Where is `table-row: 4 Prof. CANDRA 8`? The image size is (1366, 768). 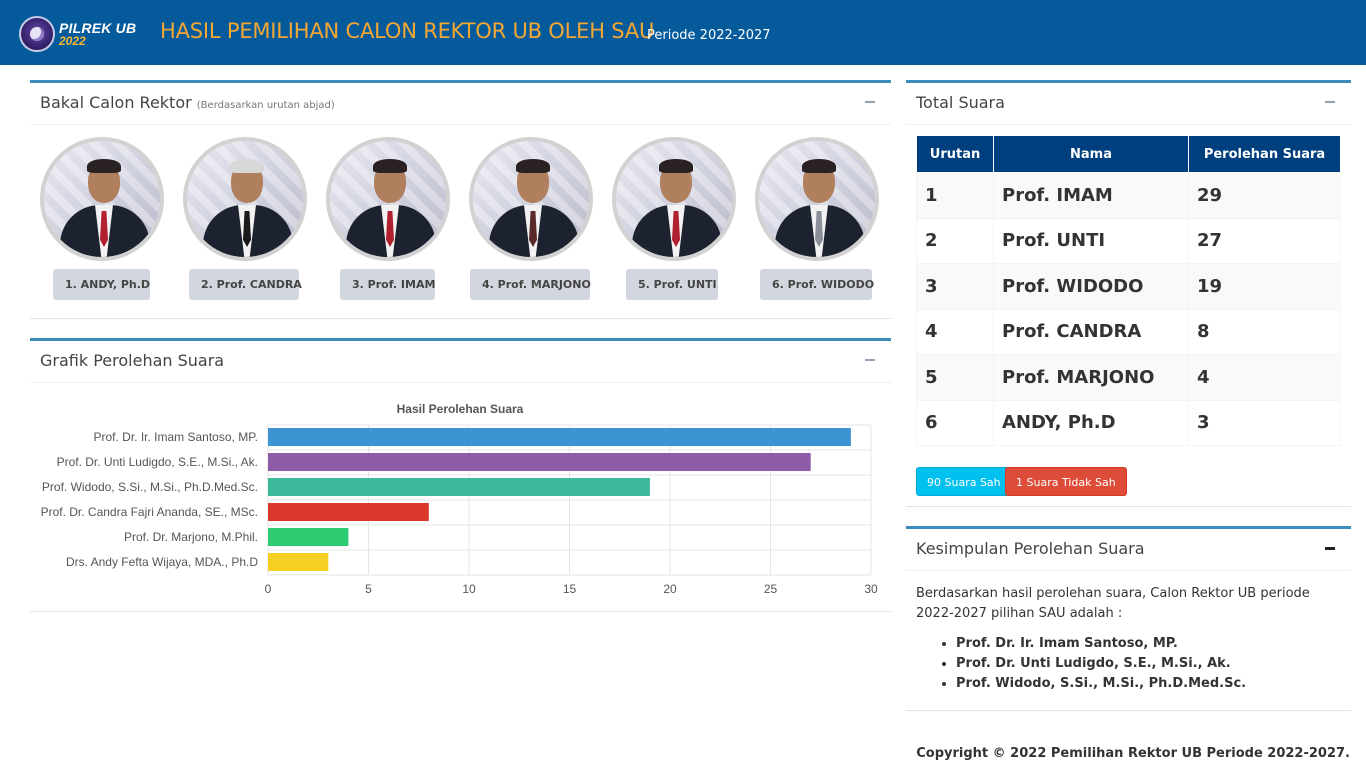 table-row: 4 Prof. CANDRA 8 is located at coordinates (1128, 331).